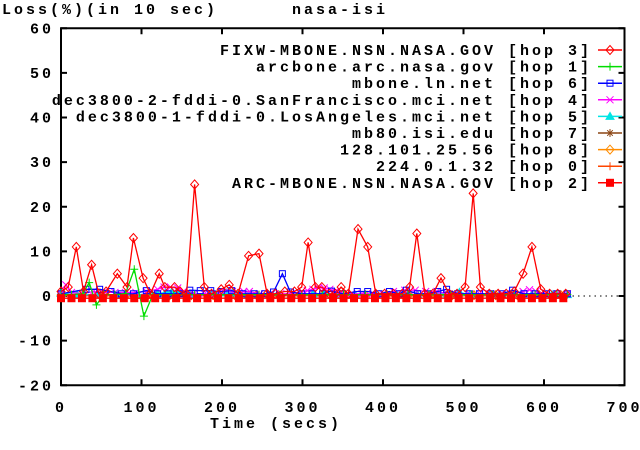 The height and width of the screenshot is (450, 640). I want to click on legend-label: mbone.ln.net [hop 6], so click(472, 84).